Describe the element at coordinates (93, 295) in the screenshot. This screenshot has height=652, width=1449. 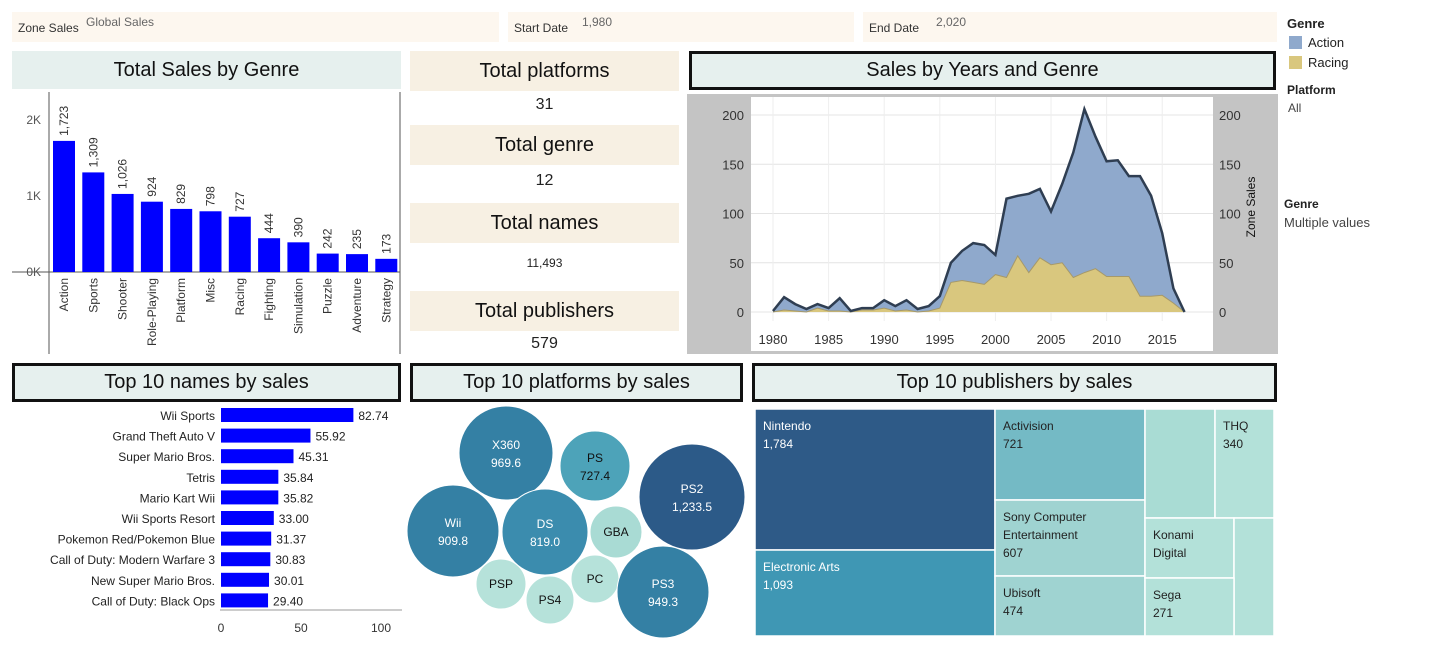
I see `genre-category-label: Sports` at that location.